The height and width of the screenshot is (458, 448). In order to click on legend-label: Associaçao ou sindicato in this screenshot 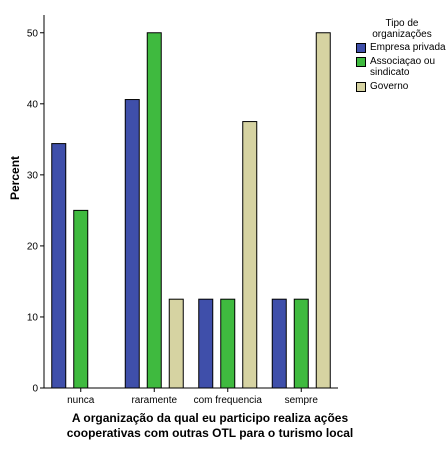, I will do `click(403, 67)`.